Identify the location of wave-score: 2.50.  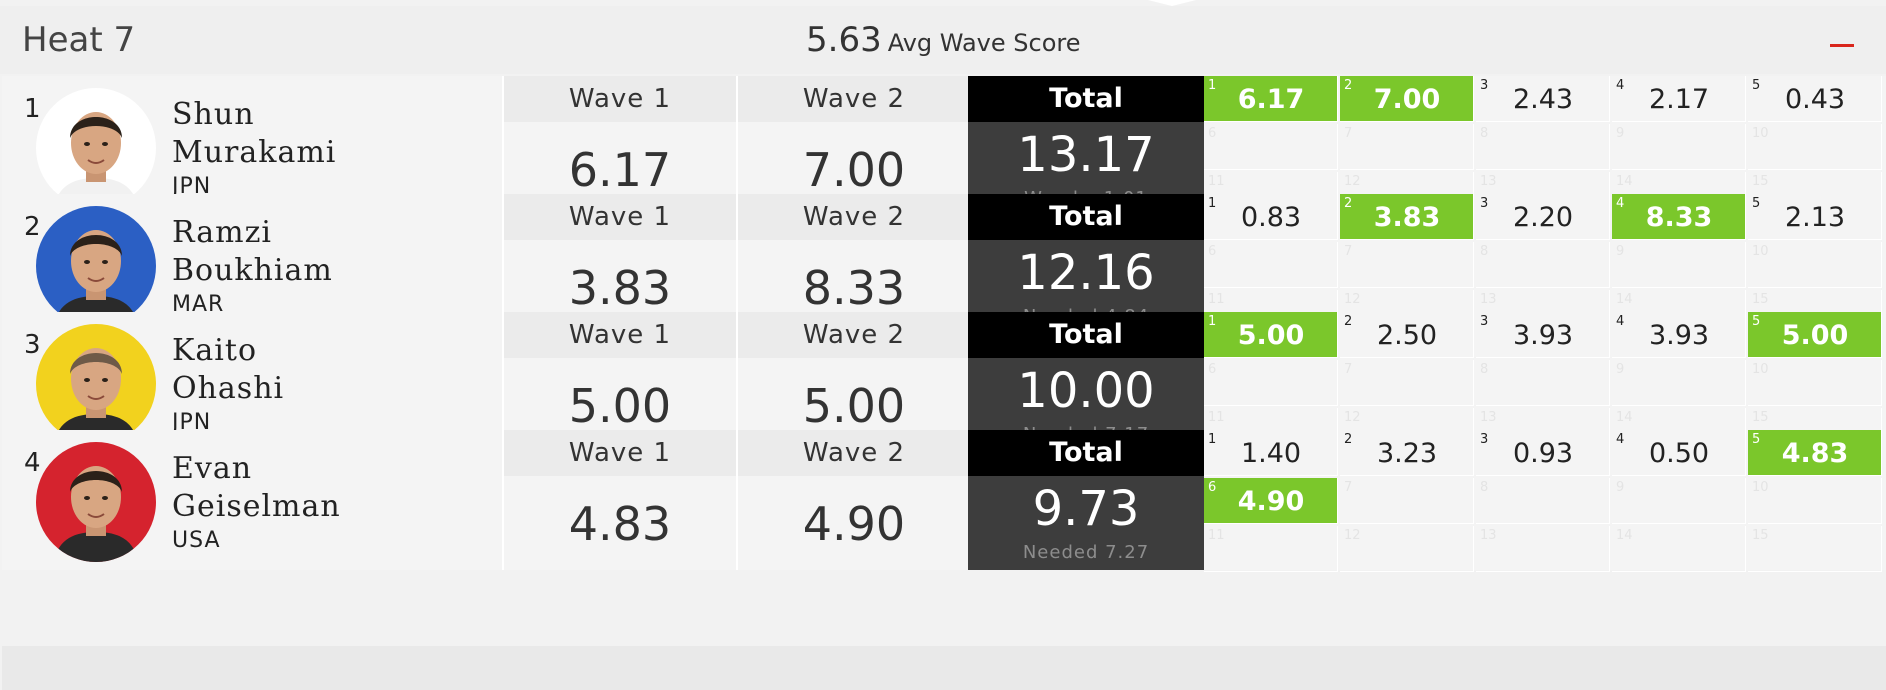
(1407, 335).